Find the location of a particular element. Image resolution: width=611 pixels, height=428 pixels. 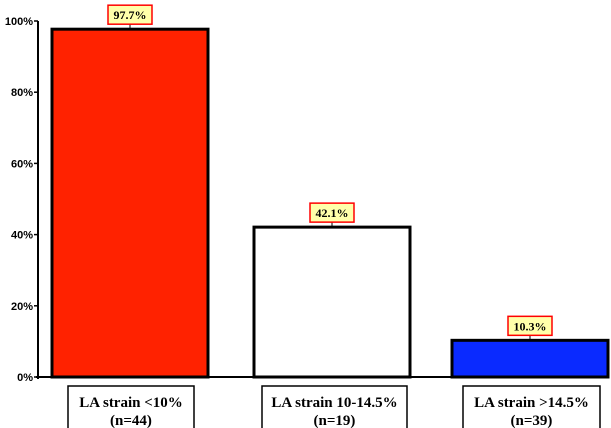

y-tick-label: 40% is located at coordinates (22, 236).